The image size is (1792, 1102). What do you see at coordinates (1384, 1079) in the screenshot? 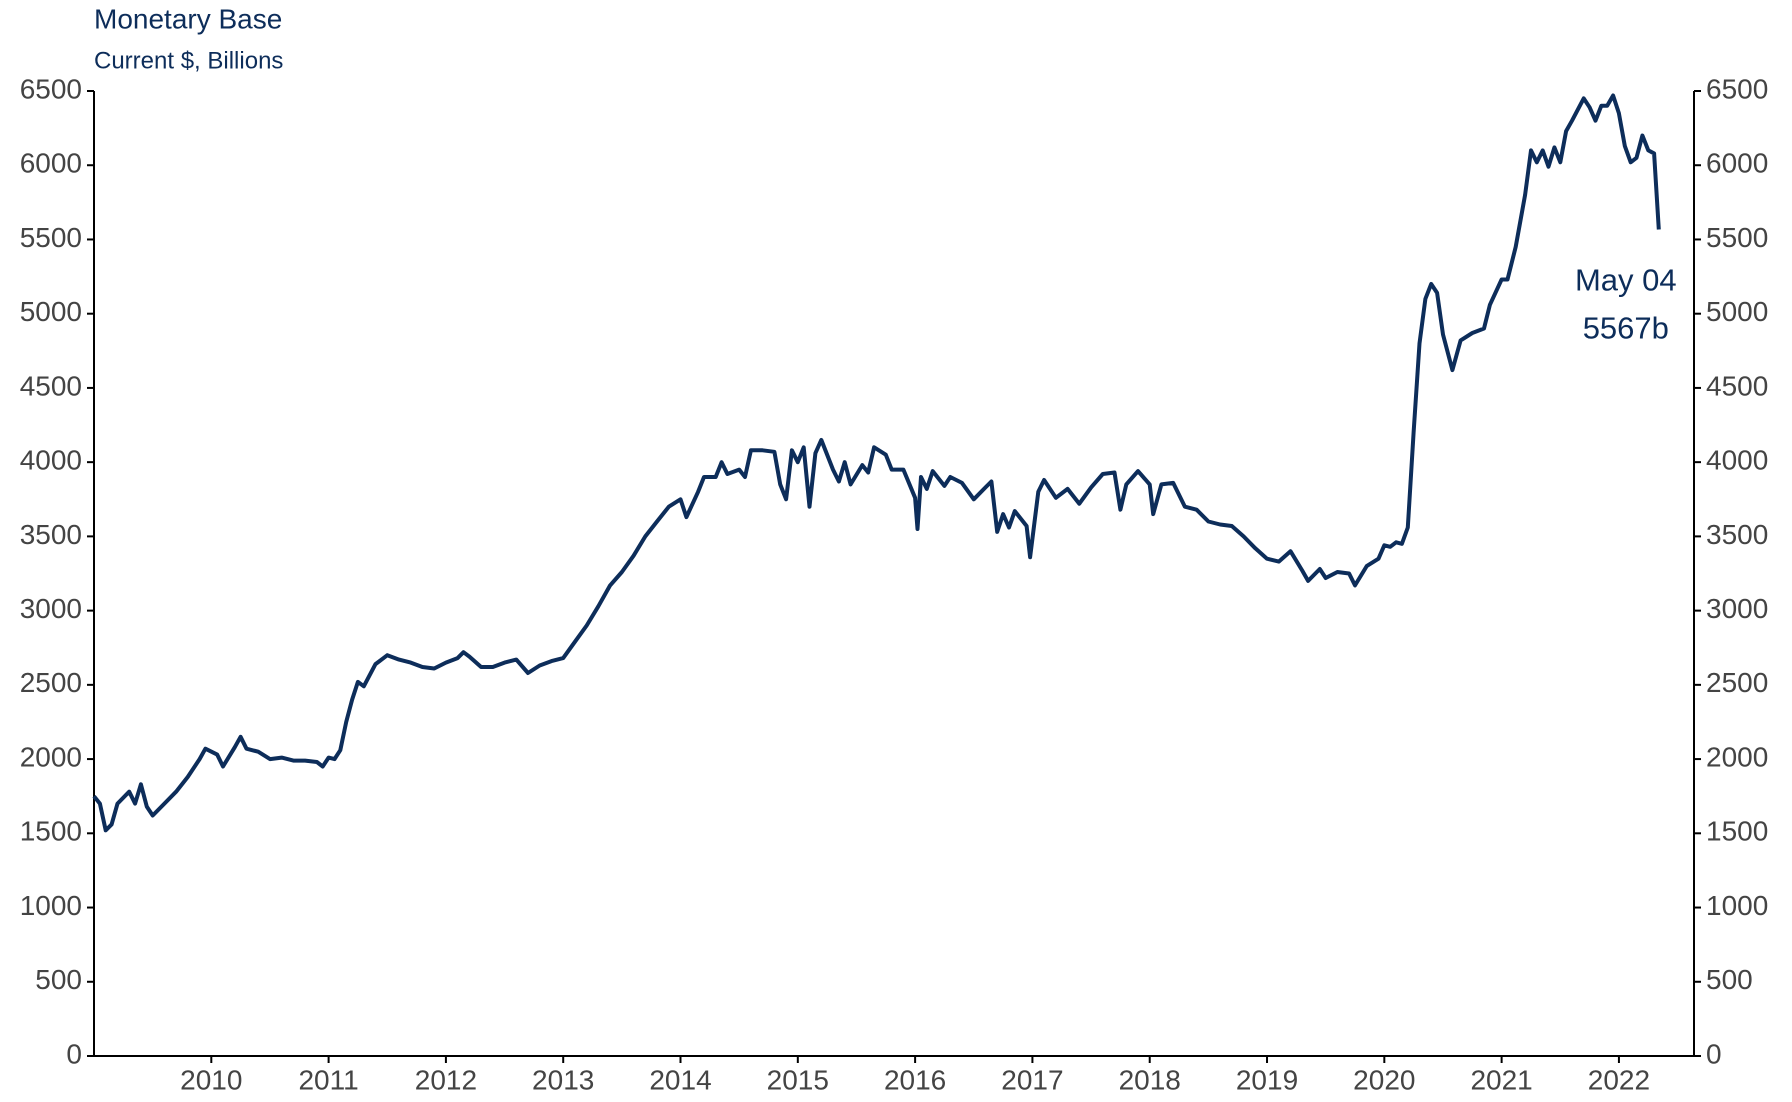
I see `x-tick-label: 2020` at bounding box center [1384, 1079].